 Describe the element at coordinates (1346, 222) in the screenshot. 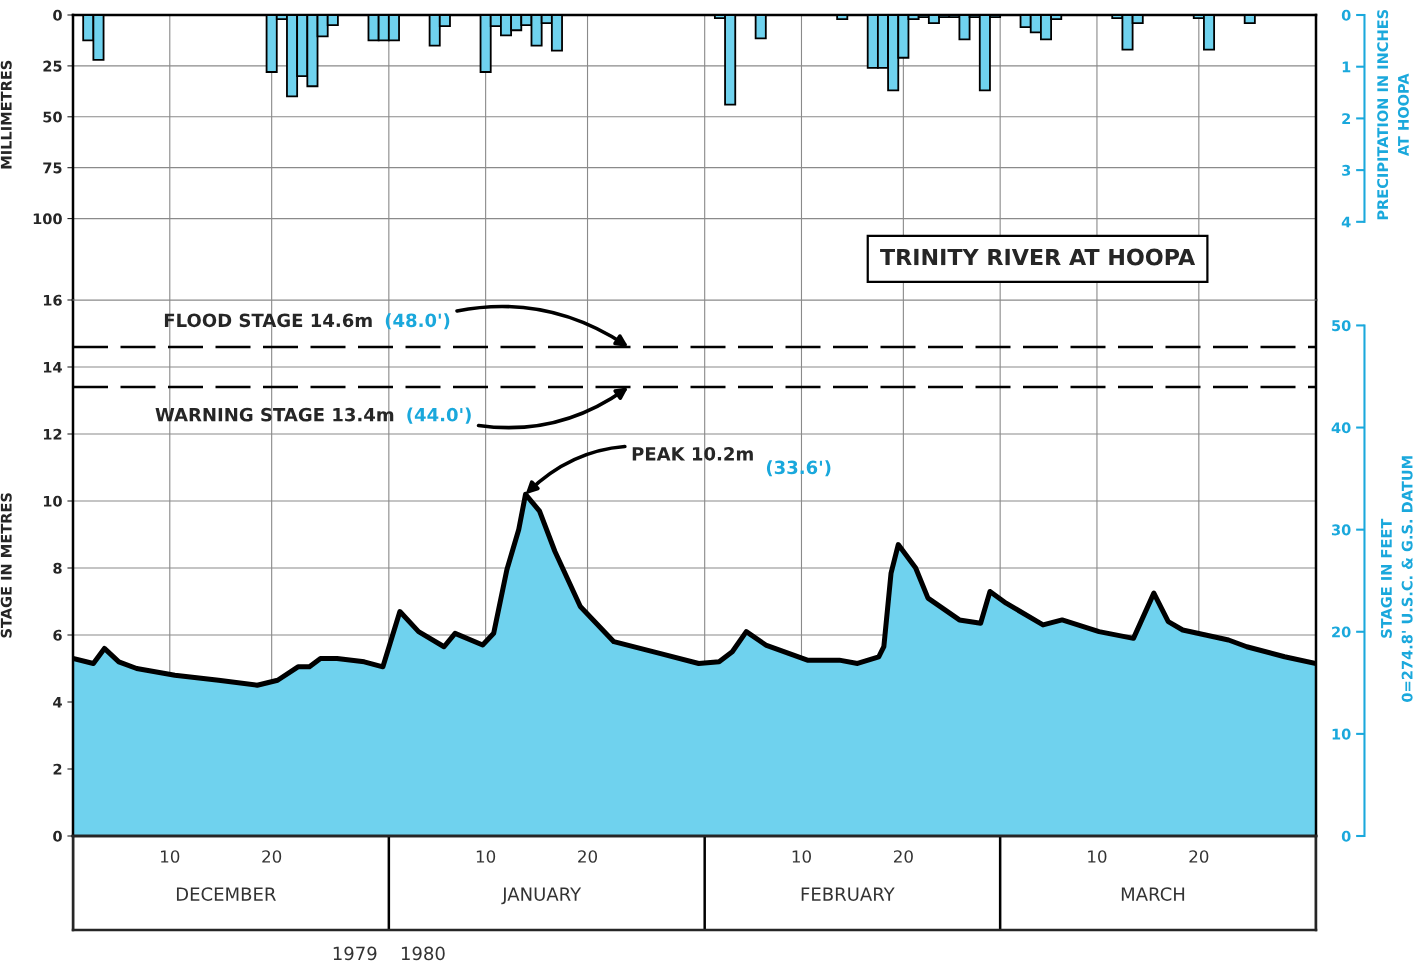

I see `y2-tick-label: 4` at that location.